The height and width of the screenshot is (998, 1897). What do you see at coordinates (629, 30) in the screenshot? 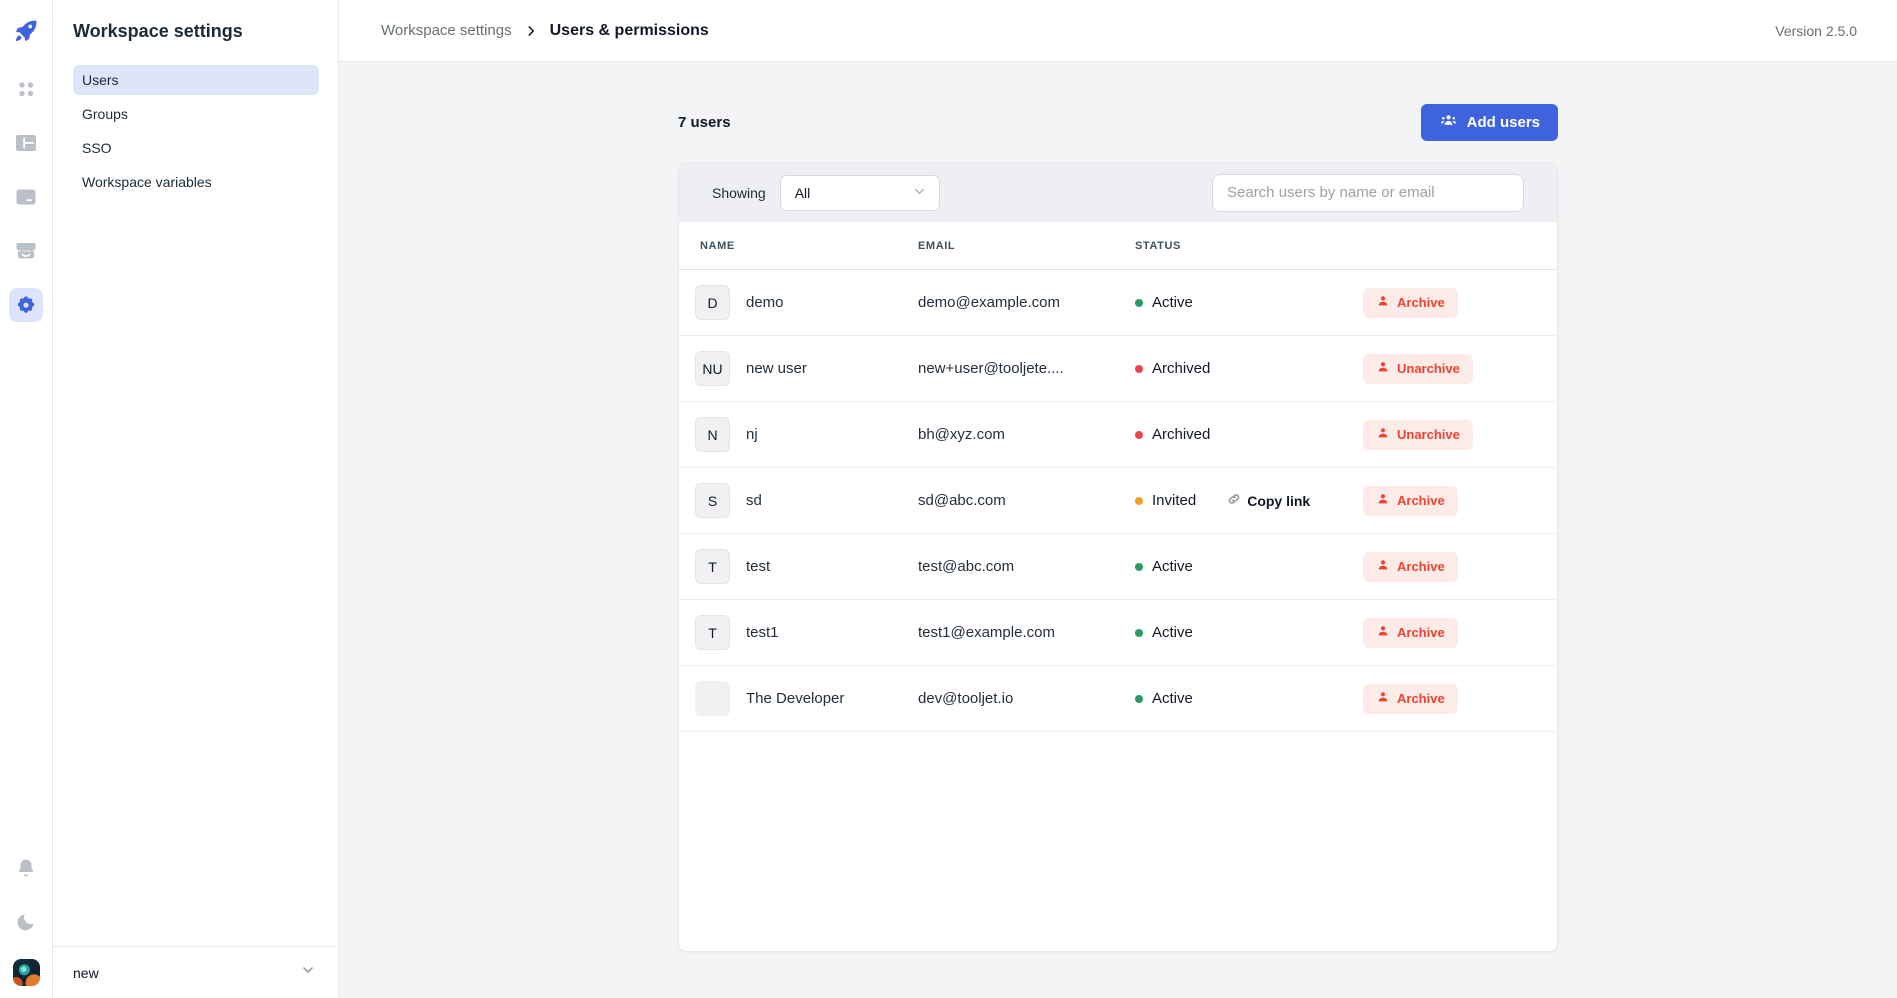
I see `breadcrumb-current: Users & permissions` at bounding box center [629, 30].